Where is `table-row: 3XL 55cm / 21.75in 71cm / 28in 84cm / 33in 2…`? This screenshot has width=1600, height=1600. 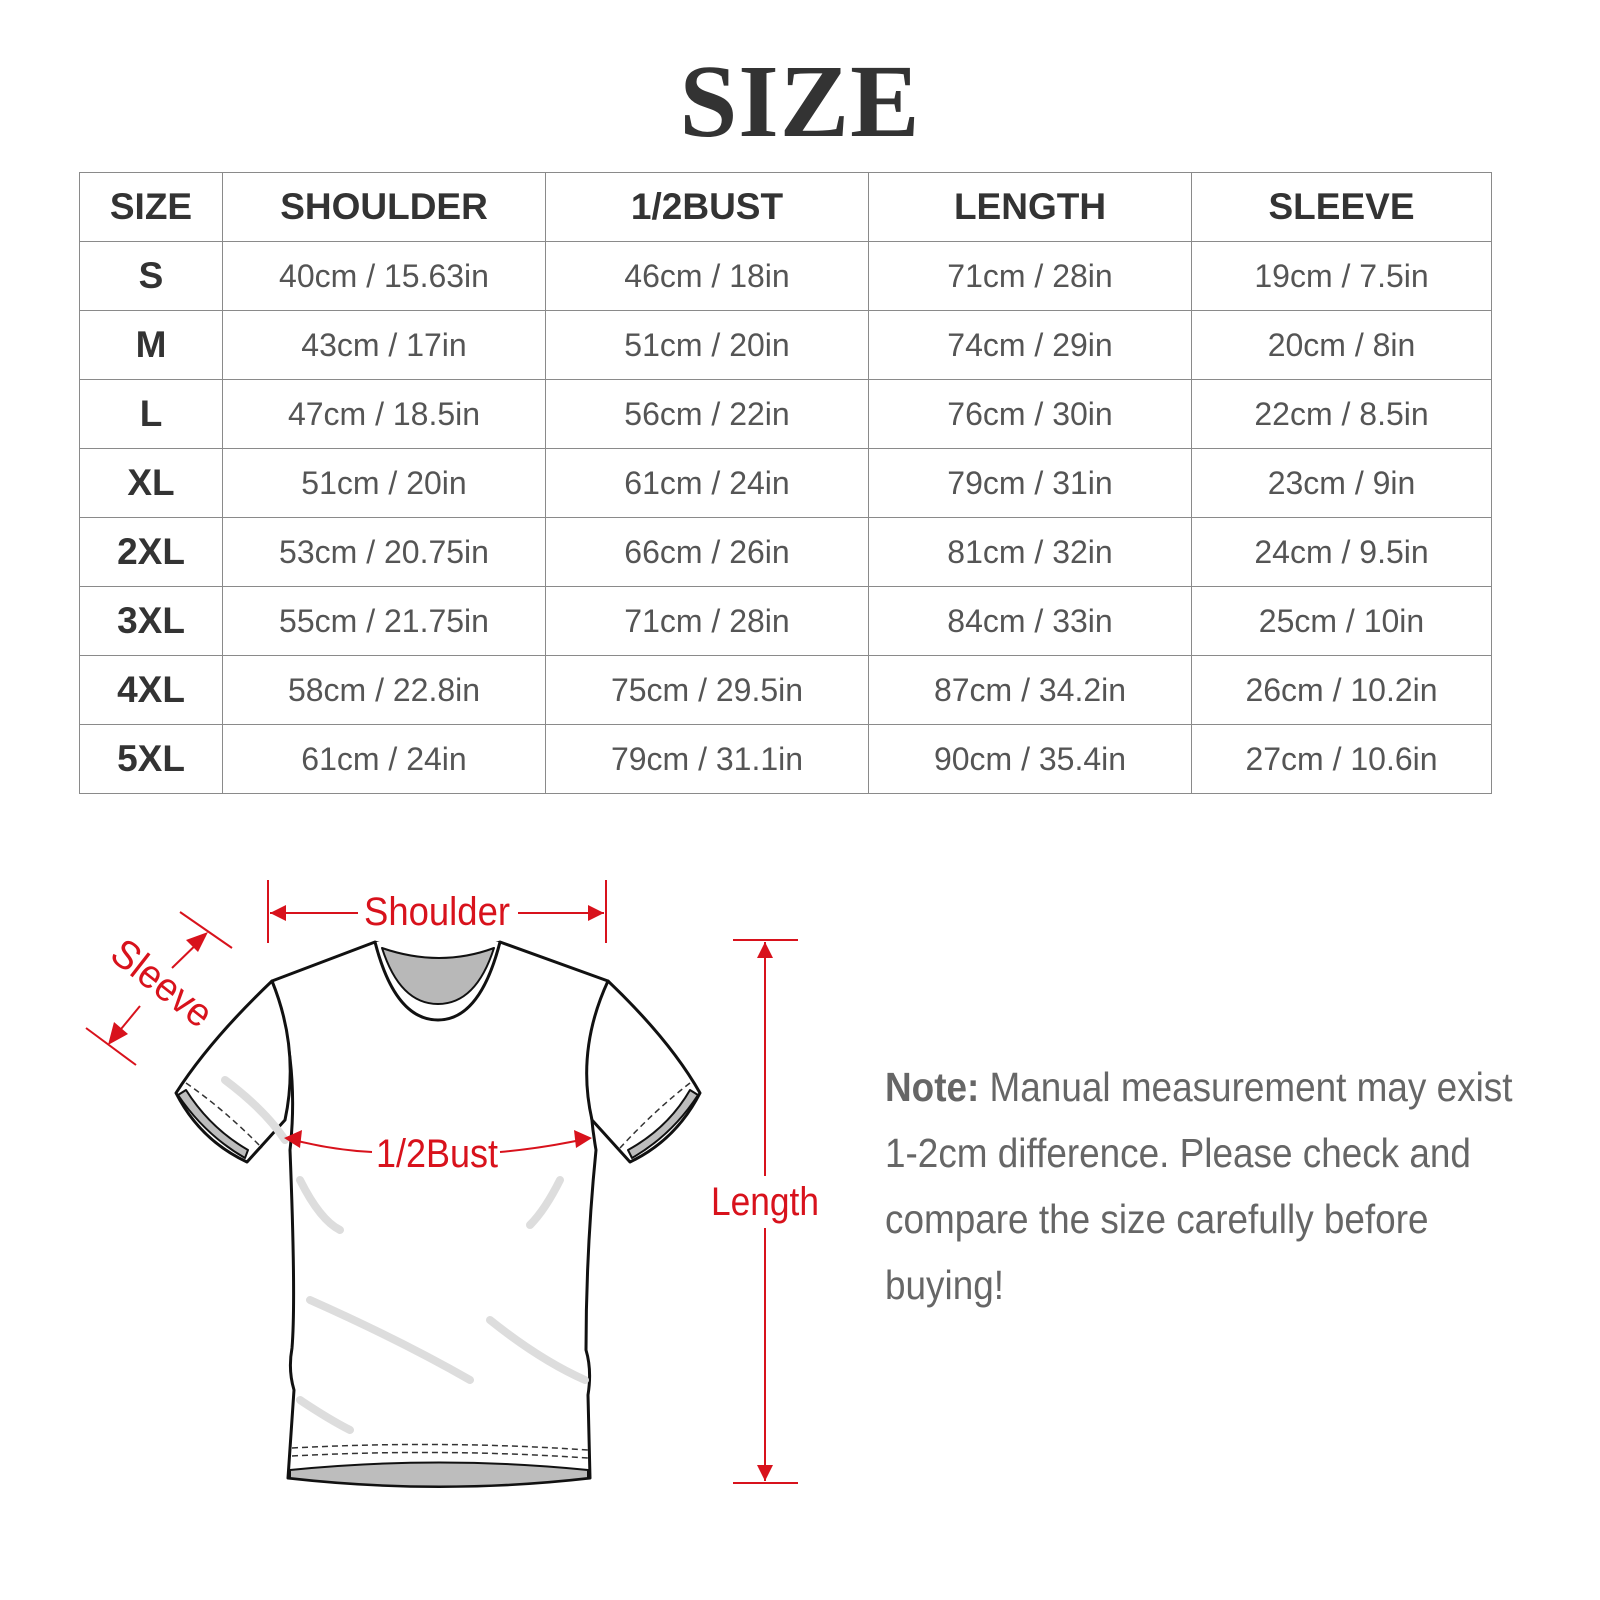
table-row: 3XL 55cm / 21.75in 71cm / 28in 84cm / 33in 2… is located at coordinates (785, 621).